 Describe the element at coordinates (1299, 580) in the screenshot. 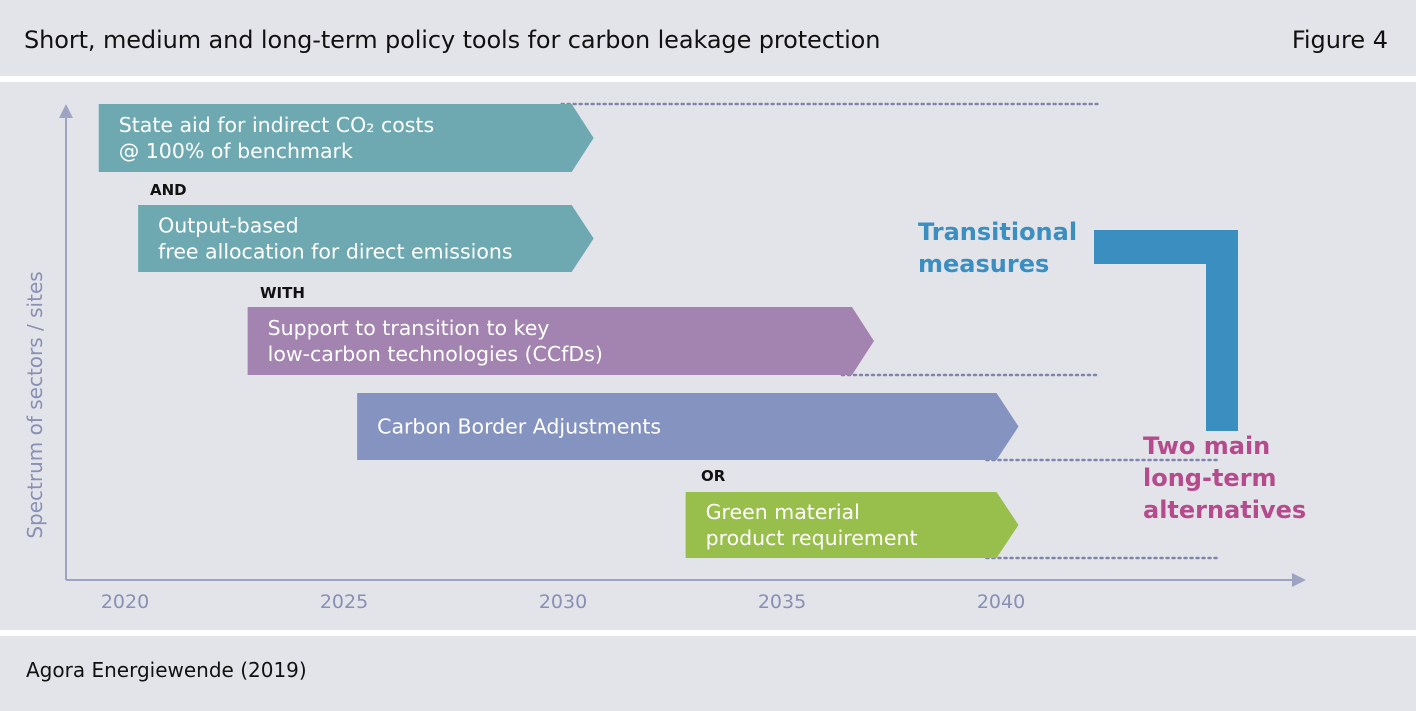

I see `x-axis-arrow` at that location.